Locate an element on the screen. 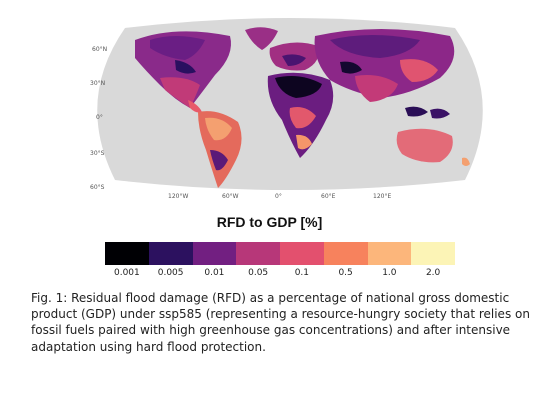  africa-region is located at coordinates (300, 115).